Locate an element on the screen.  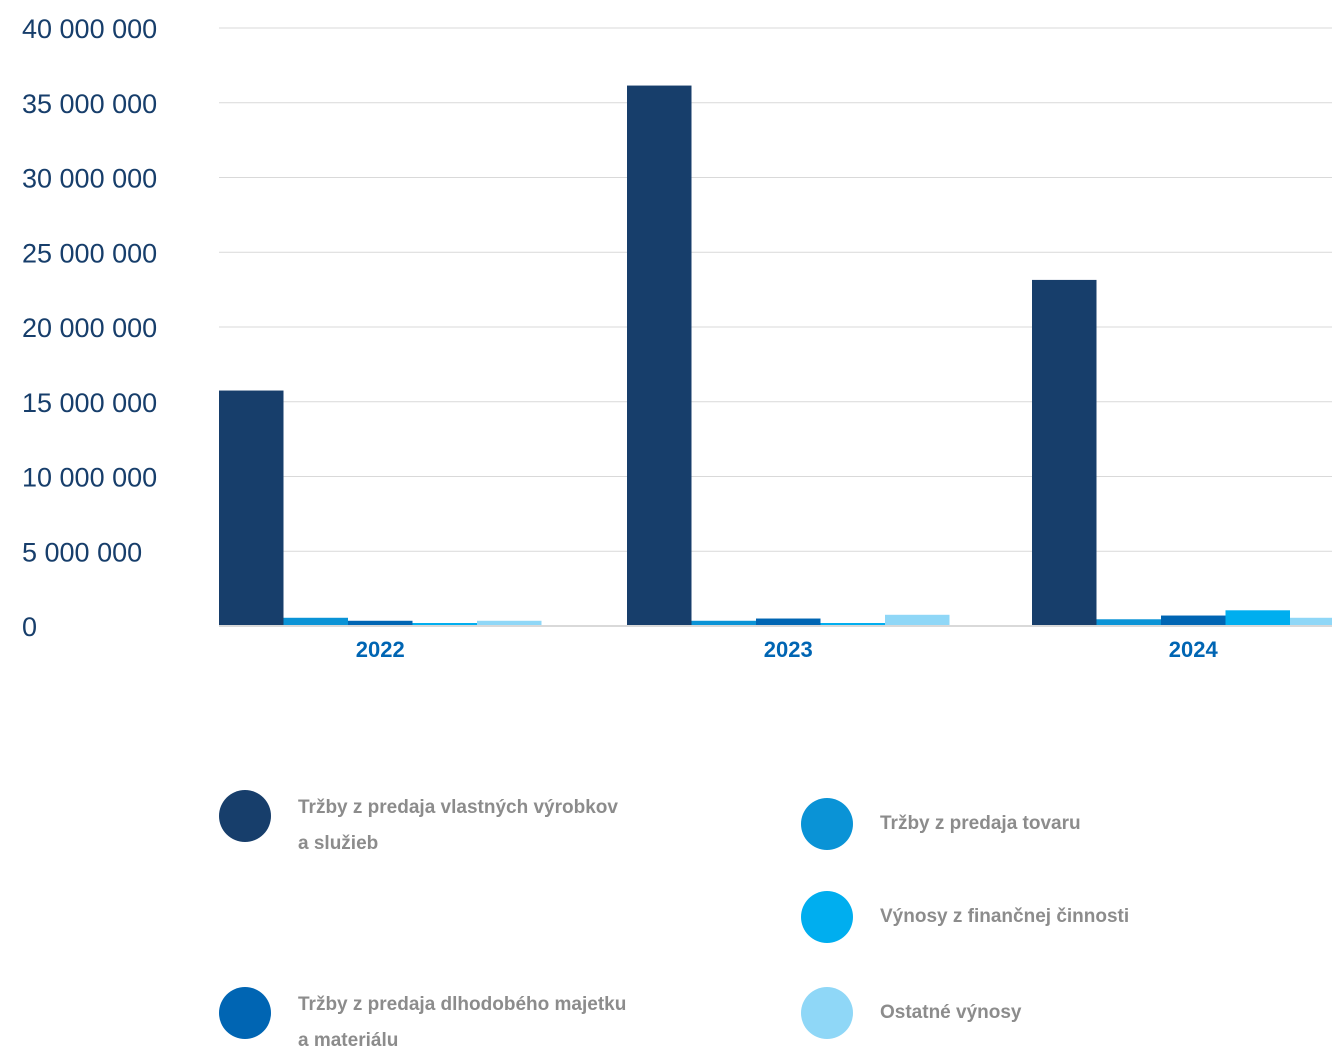
x-tick-label: 2024 is located at coordinates (1194, 649).